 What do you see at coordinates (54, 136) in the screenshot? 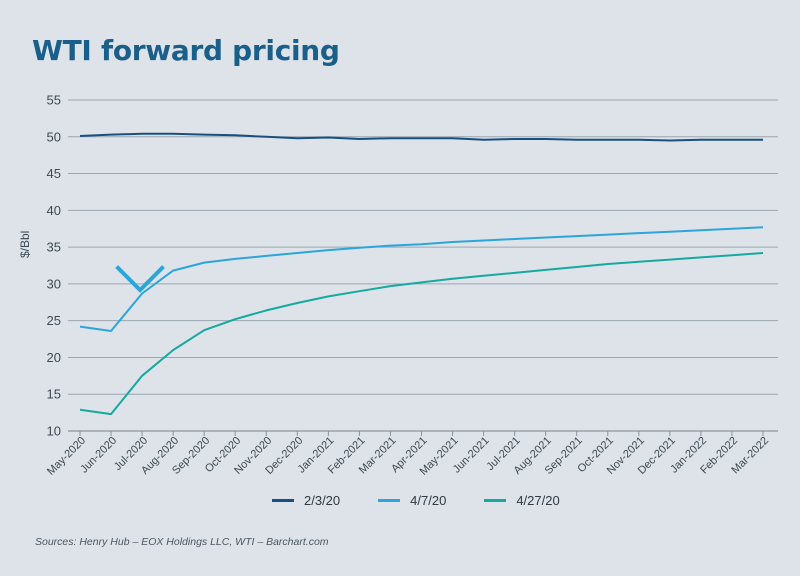
I see `y-tick-label: 50` at bounding box center [54, 136].